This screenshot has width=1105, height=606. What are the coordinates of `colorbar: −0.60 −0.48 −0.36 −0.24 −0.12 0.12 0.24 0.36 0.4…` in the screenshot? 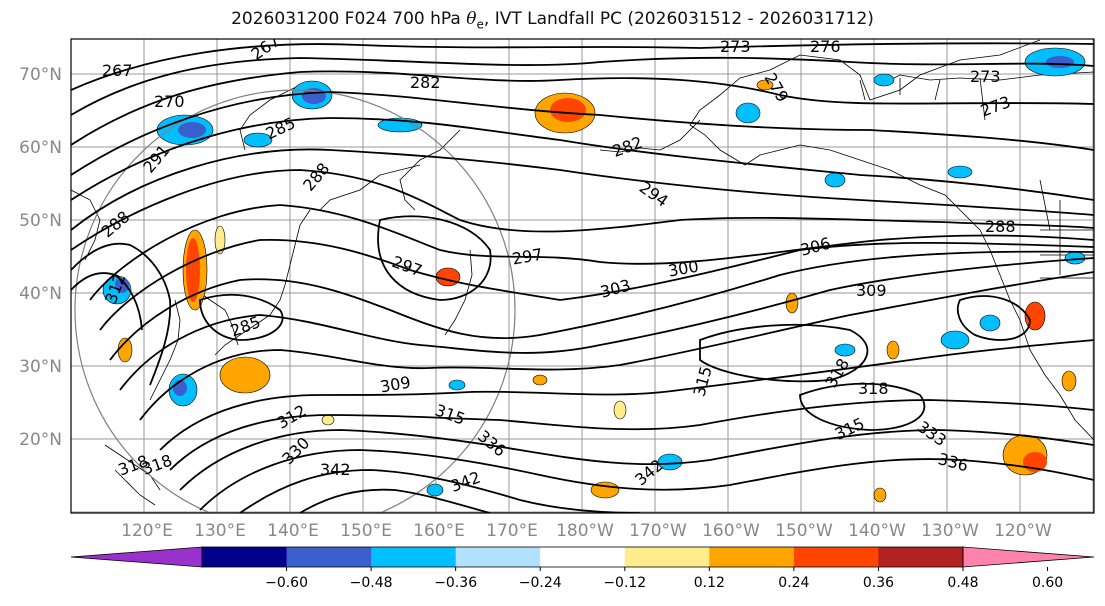 It's located at (582, 568).